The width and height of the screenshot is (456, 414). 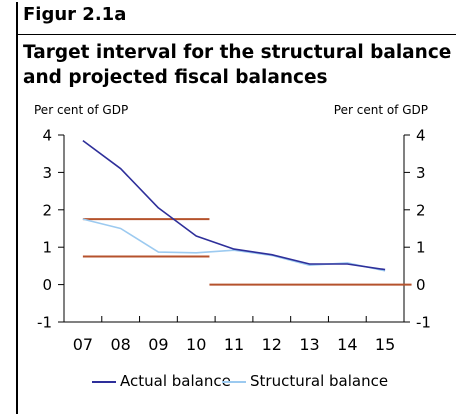 I want to click on legend-label-actual: Actual balance, so click(x=175, y=381).